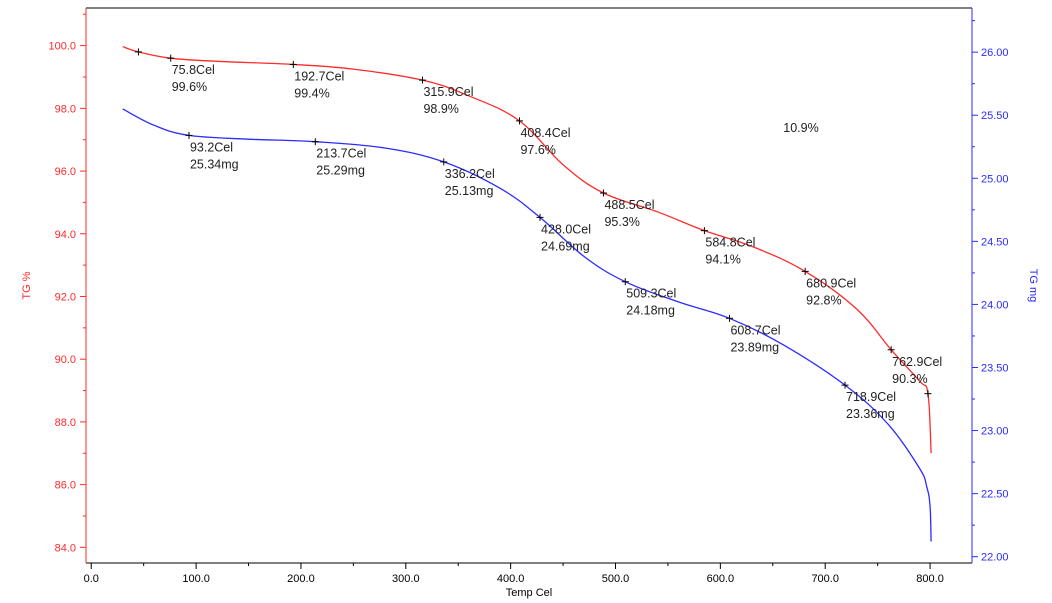 The height and width of the screenshot is (603, 1052). I want to click on annotation-value-label: 99.6%, so click(189, 87).